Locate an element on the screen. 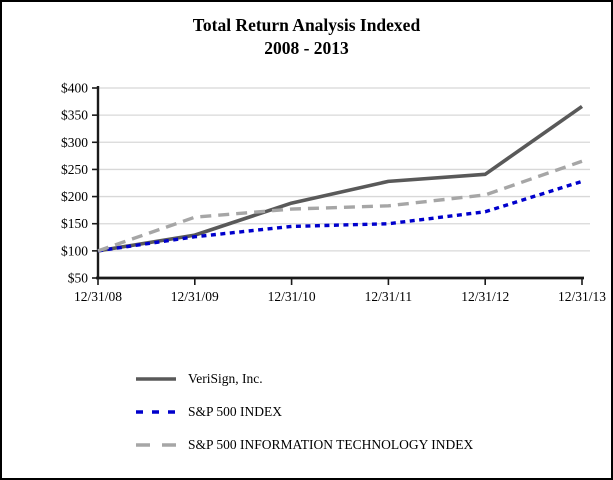 Image resolution: width=613 pixels, height=480 pixels. chart-title-line1: Total Return Analysis Indexed is located at coordinates (306, 25).